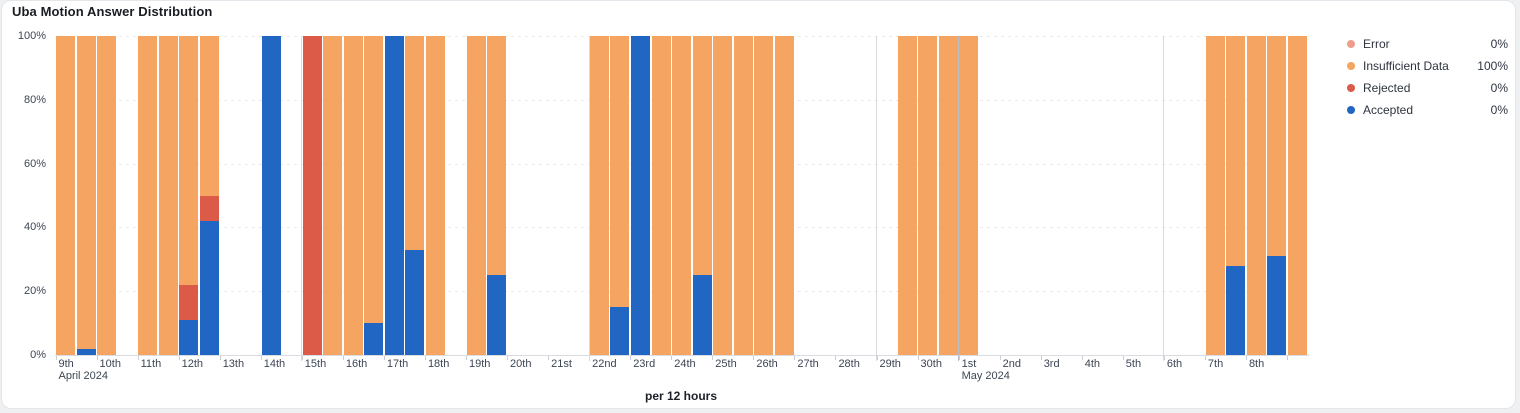  I want to click on x-axis-tick-label: 23rd, so click(644, 364).